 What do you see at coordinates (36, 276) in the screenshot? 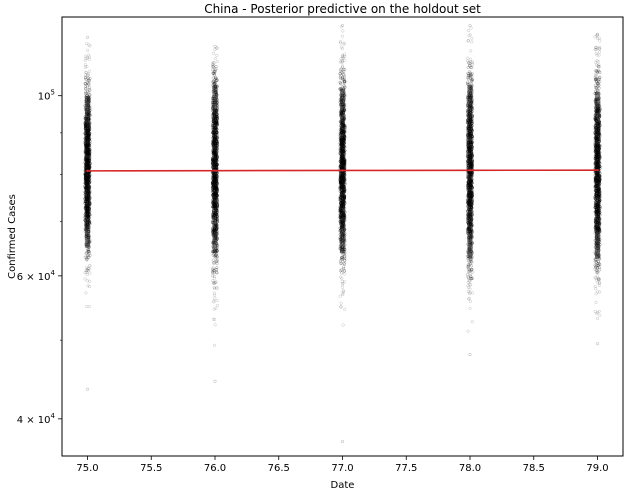
I see `y-tick-label: 6 × 104` at bounding box center [36, 276].